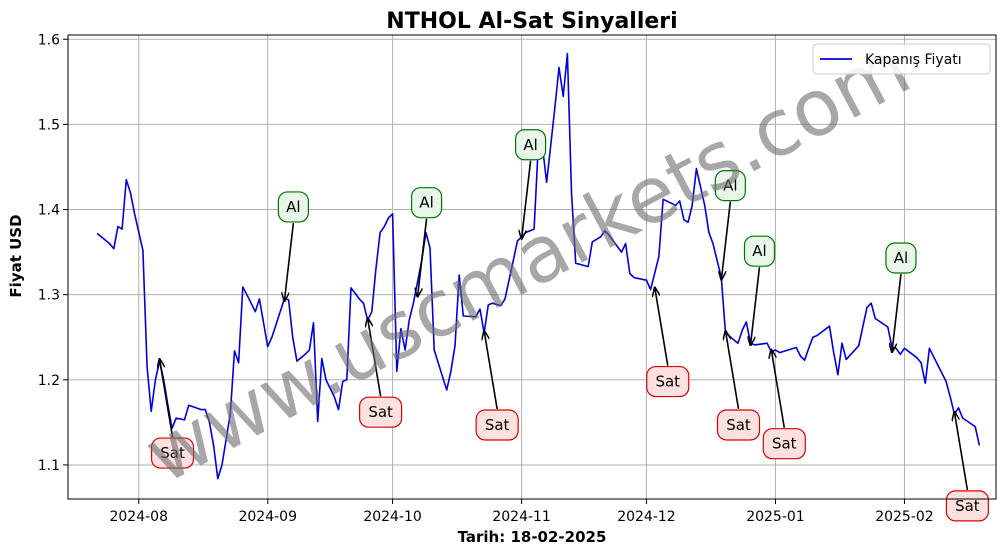 Image resolution: width=1006 pixels, height=554 pixels. What do you see at coordinates (267, 517) in the screenshot?
I see `x-tick-label: 2024-09` at bounding box center [267, 517].